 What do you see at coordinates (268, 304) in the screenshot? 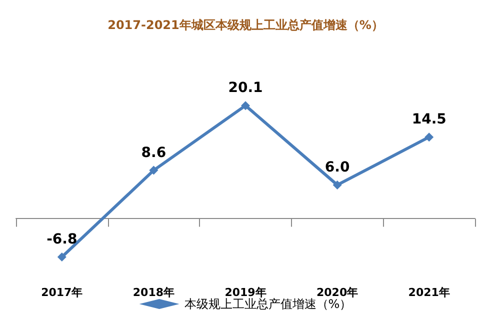
I see `legend-label: 本级规上工业总产值增速（%）` at bounding box center [268, 304].